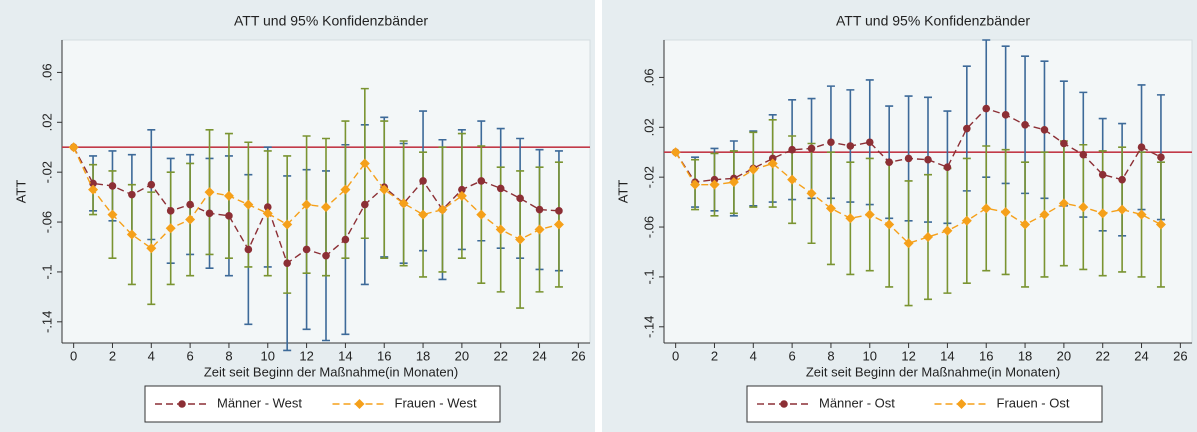 This screenshot has width=1197, height=432. What do you see at coordinates (316, 198) in the screenshot?
I see `series-line` at bounding box center [316, 198].